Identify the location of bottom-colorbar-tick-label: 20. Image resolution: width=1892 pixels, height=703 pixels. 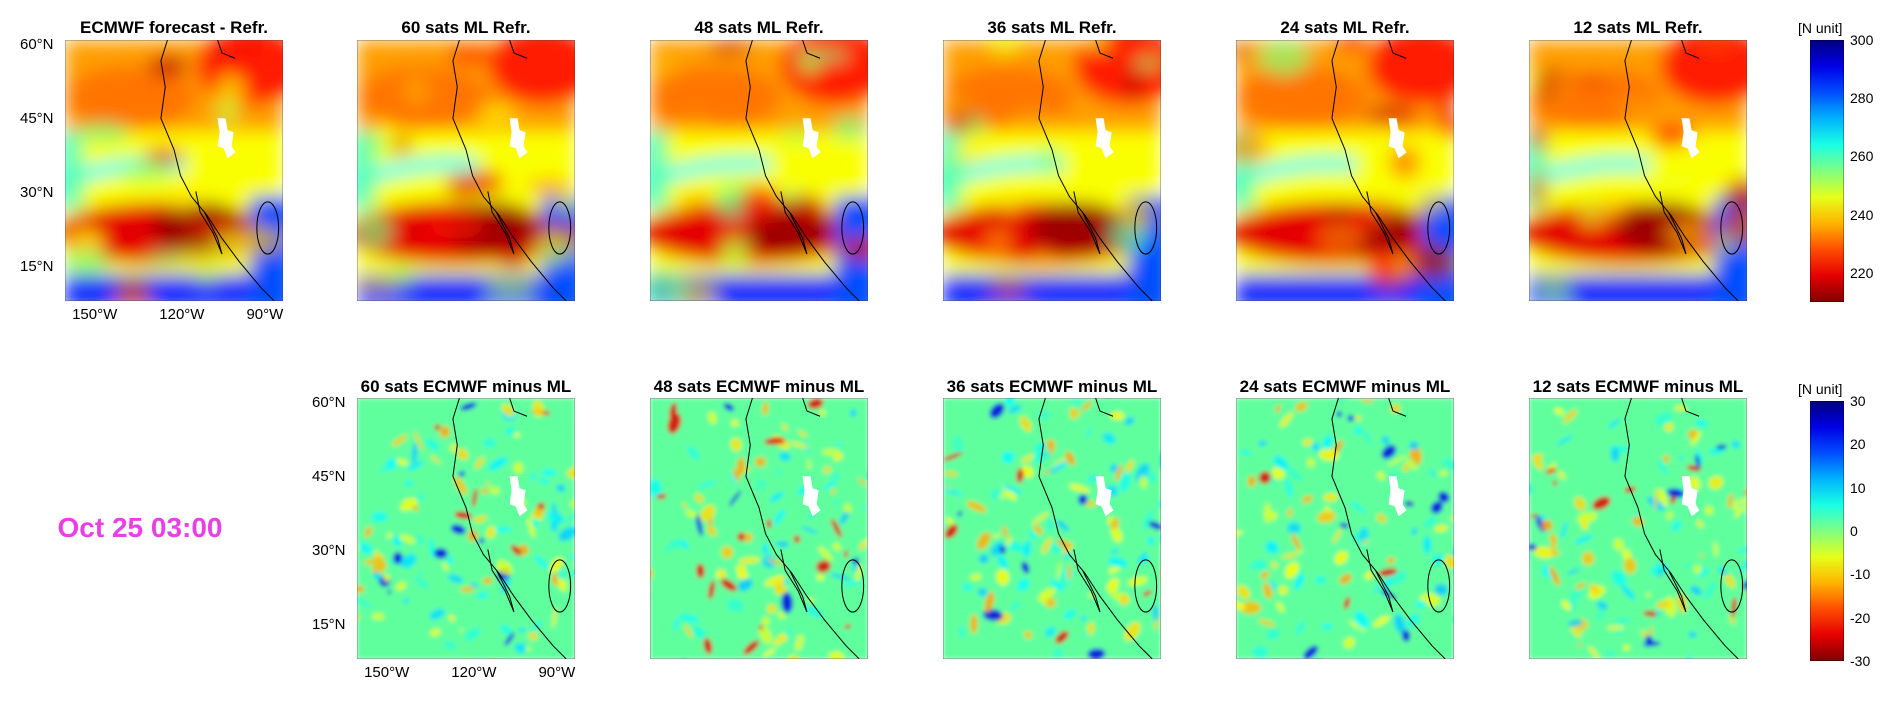
(1858, 444).